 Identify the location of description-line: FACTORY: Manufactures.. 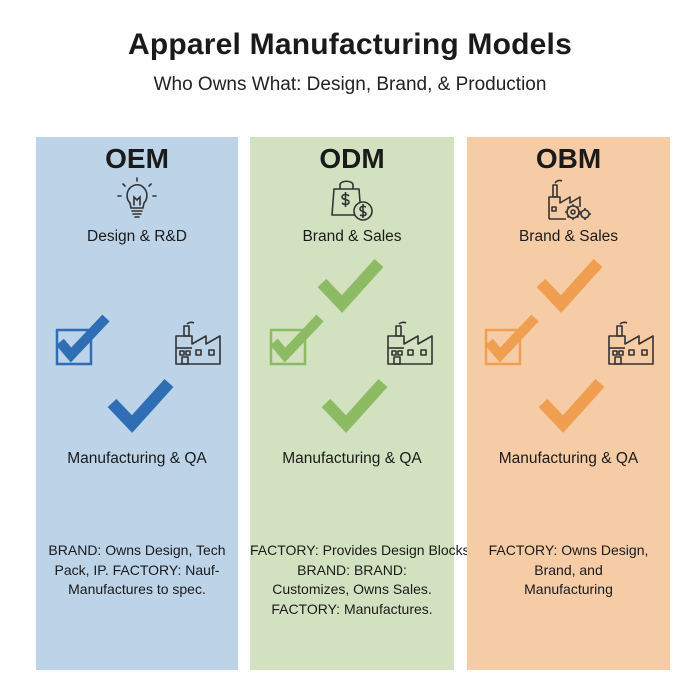
(352, 608).